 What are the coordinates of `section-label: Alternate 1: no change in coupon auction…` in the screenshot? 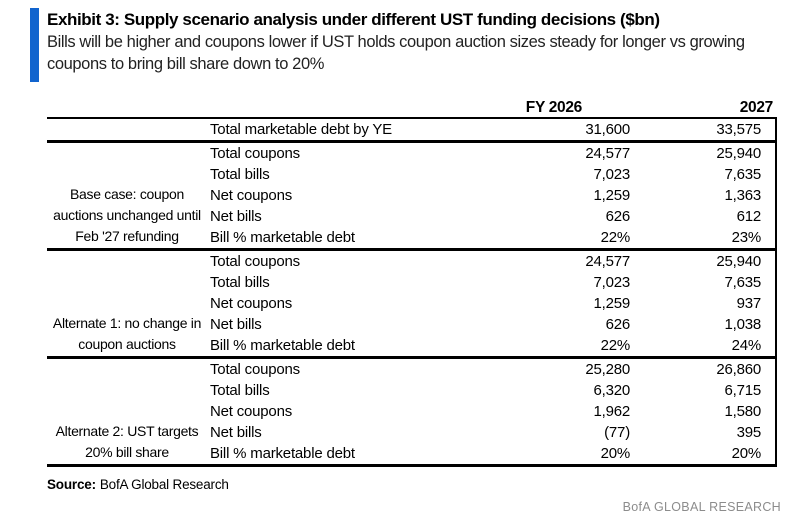 It's located at (127, 333).